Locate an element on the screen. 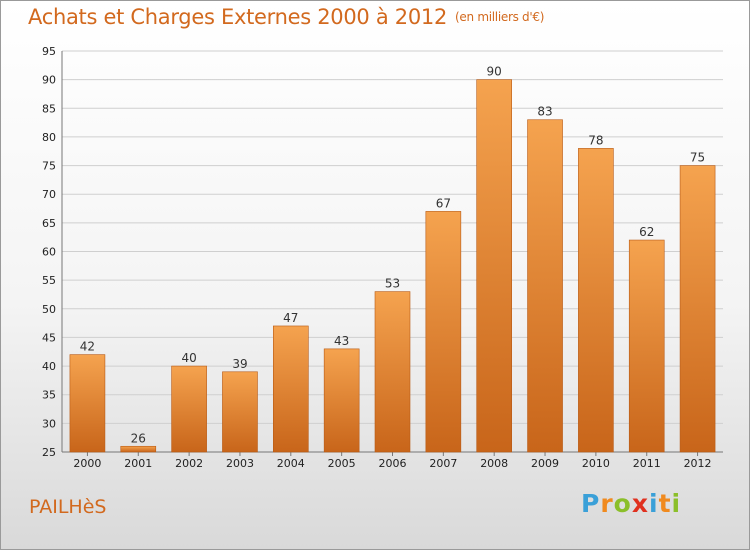  y-tick-label: 70 is located at coordinates (49, 194).